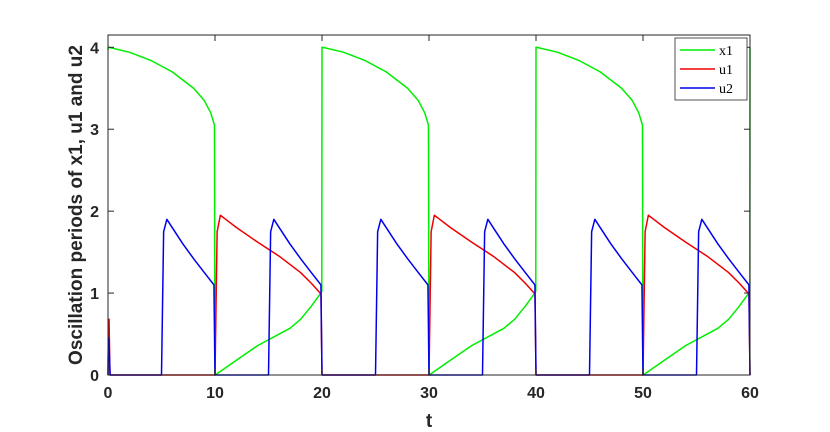  I want to click on x-tick-label: 20, so click(322, 393).